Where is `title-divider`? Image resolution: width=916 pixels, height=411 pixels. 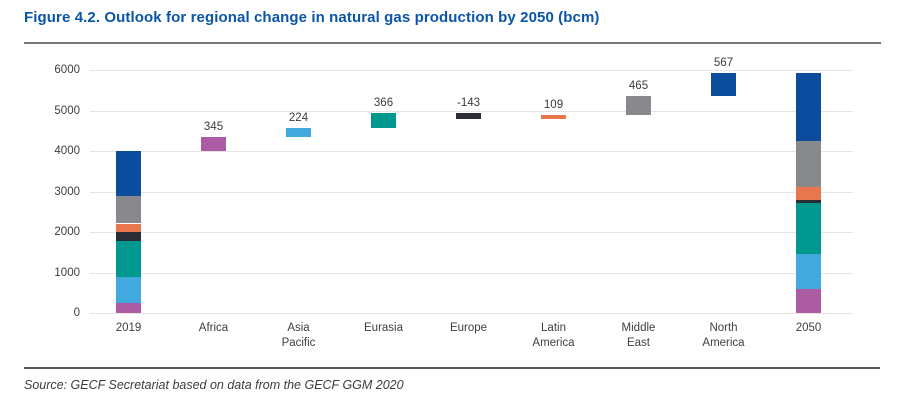 title-divider is located at coordinates (452, 43).